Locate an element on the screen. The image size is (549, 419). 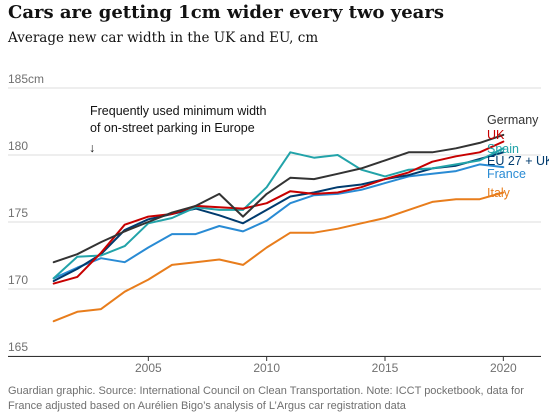
y-axis-ticks: 185cm 180 175 170 165 is located at coordinates (26, 213).